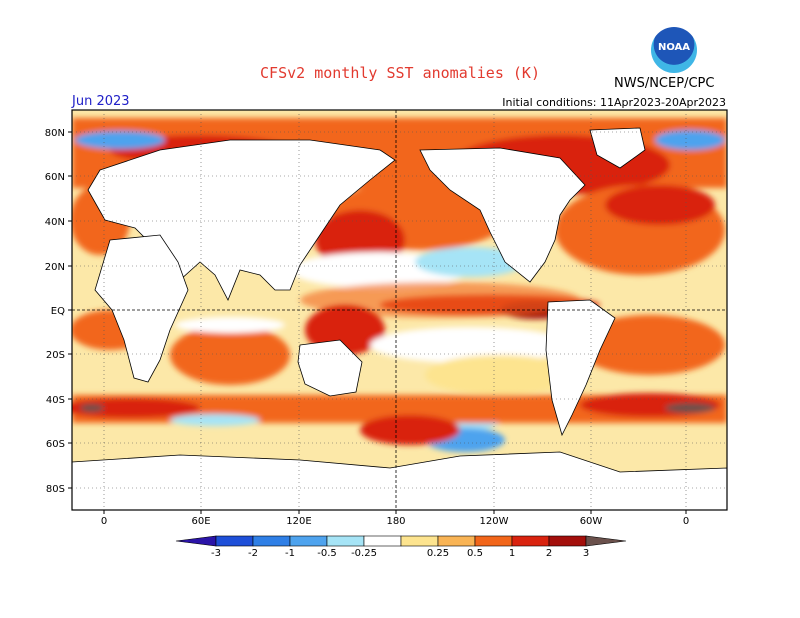 Image resolution: width=800 pixels, height=618 pixels. What do you see at coordinates (55, 489) in the screenshot?
I see `lat-label: 80S` at bounding box center [55, 489].